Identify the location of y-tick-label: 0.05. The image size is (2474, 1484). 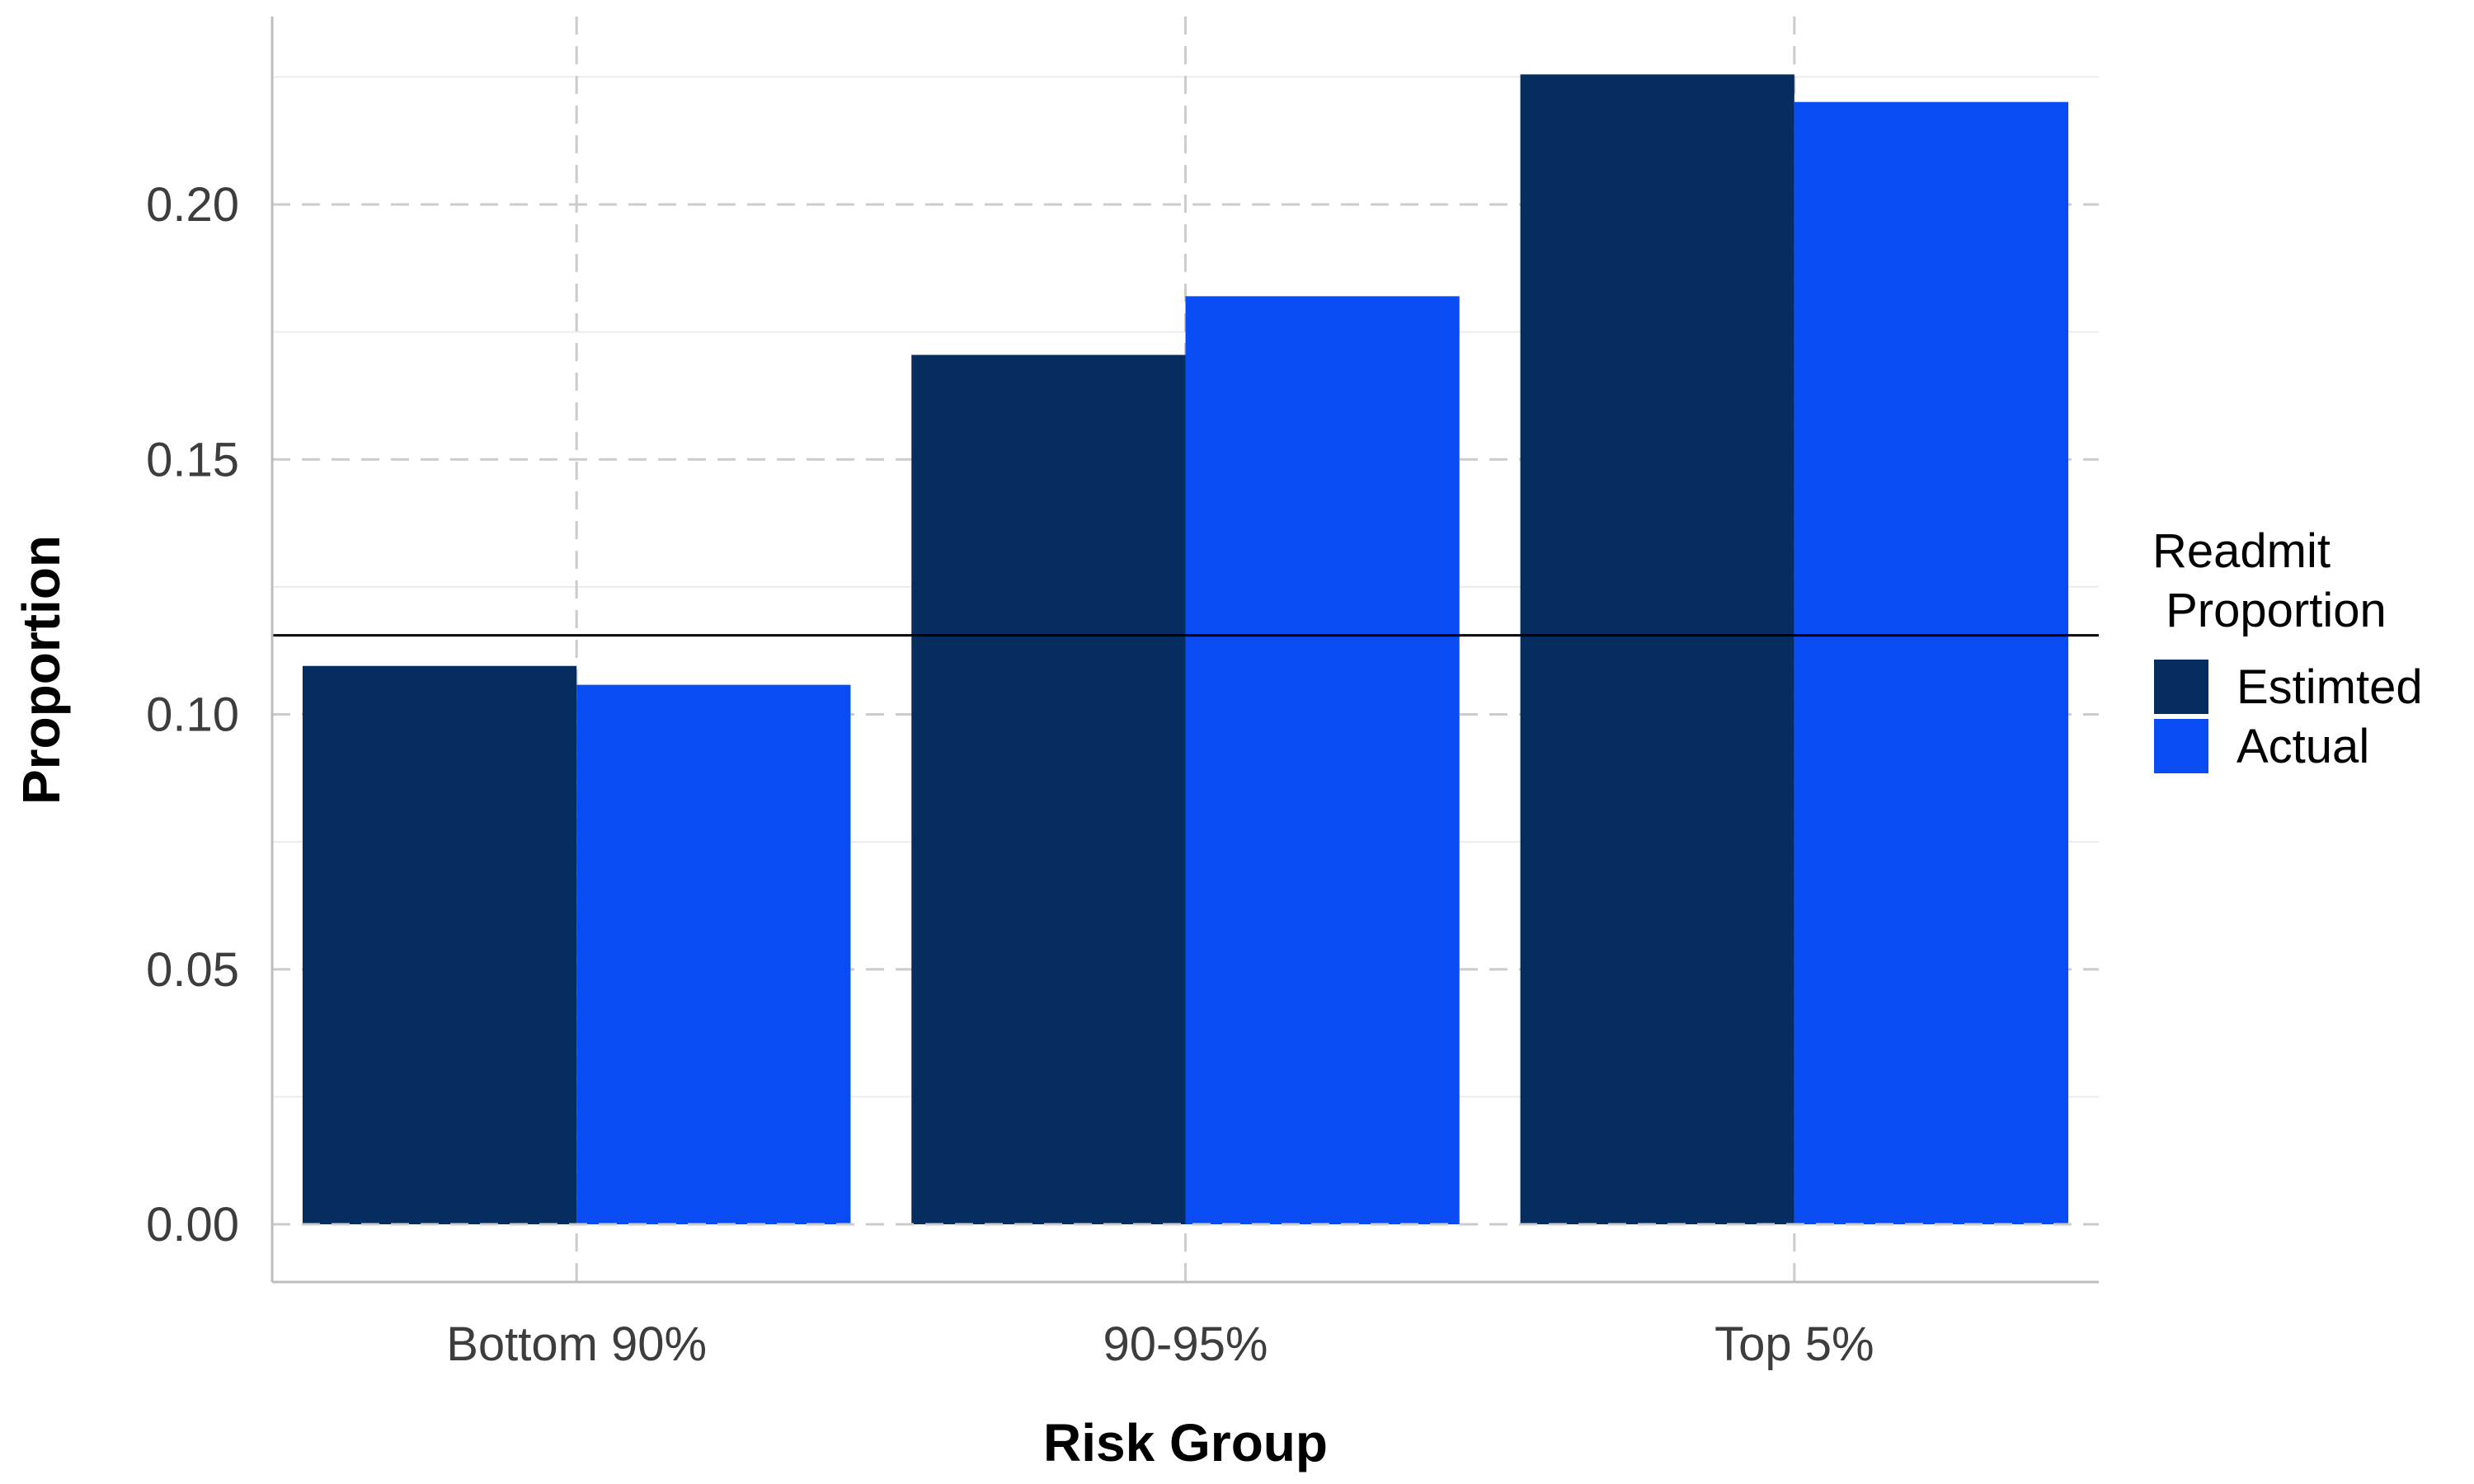
(192, 970).